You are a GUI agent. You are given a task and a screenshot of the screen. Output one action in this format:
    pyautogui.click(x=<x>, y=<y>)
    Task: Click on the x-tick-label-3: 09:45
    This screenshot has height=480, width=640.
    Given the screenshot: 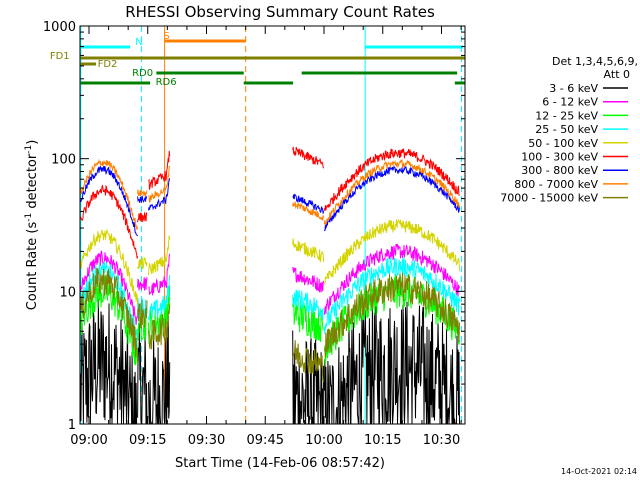 What is the action you would take?
    pyautogui.click(x=265, y=440)
    